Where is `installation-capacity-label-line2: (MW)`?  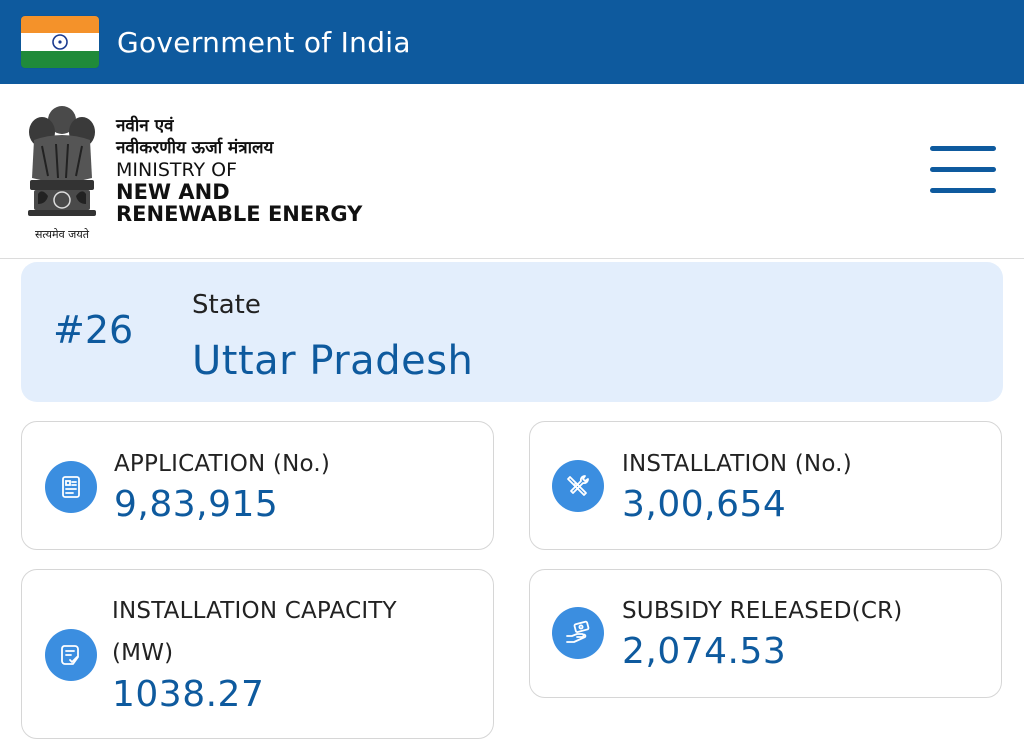
installation-capacity-label-line2: (MW) is located at coordinates (143, 653).